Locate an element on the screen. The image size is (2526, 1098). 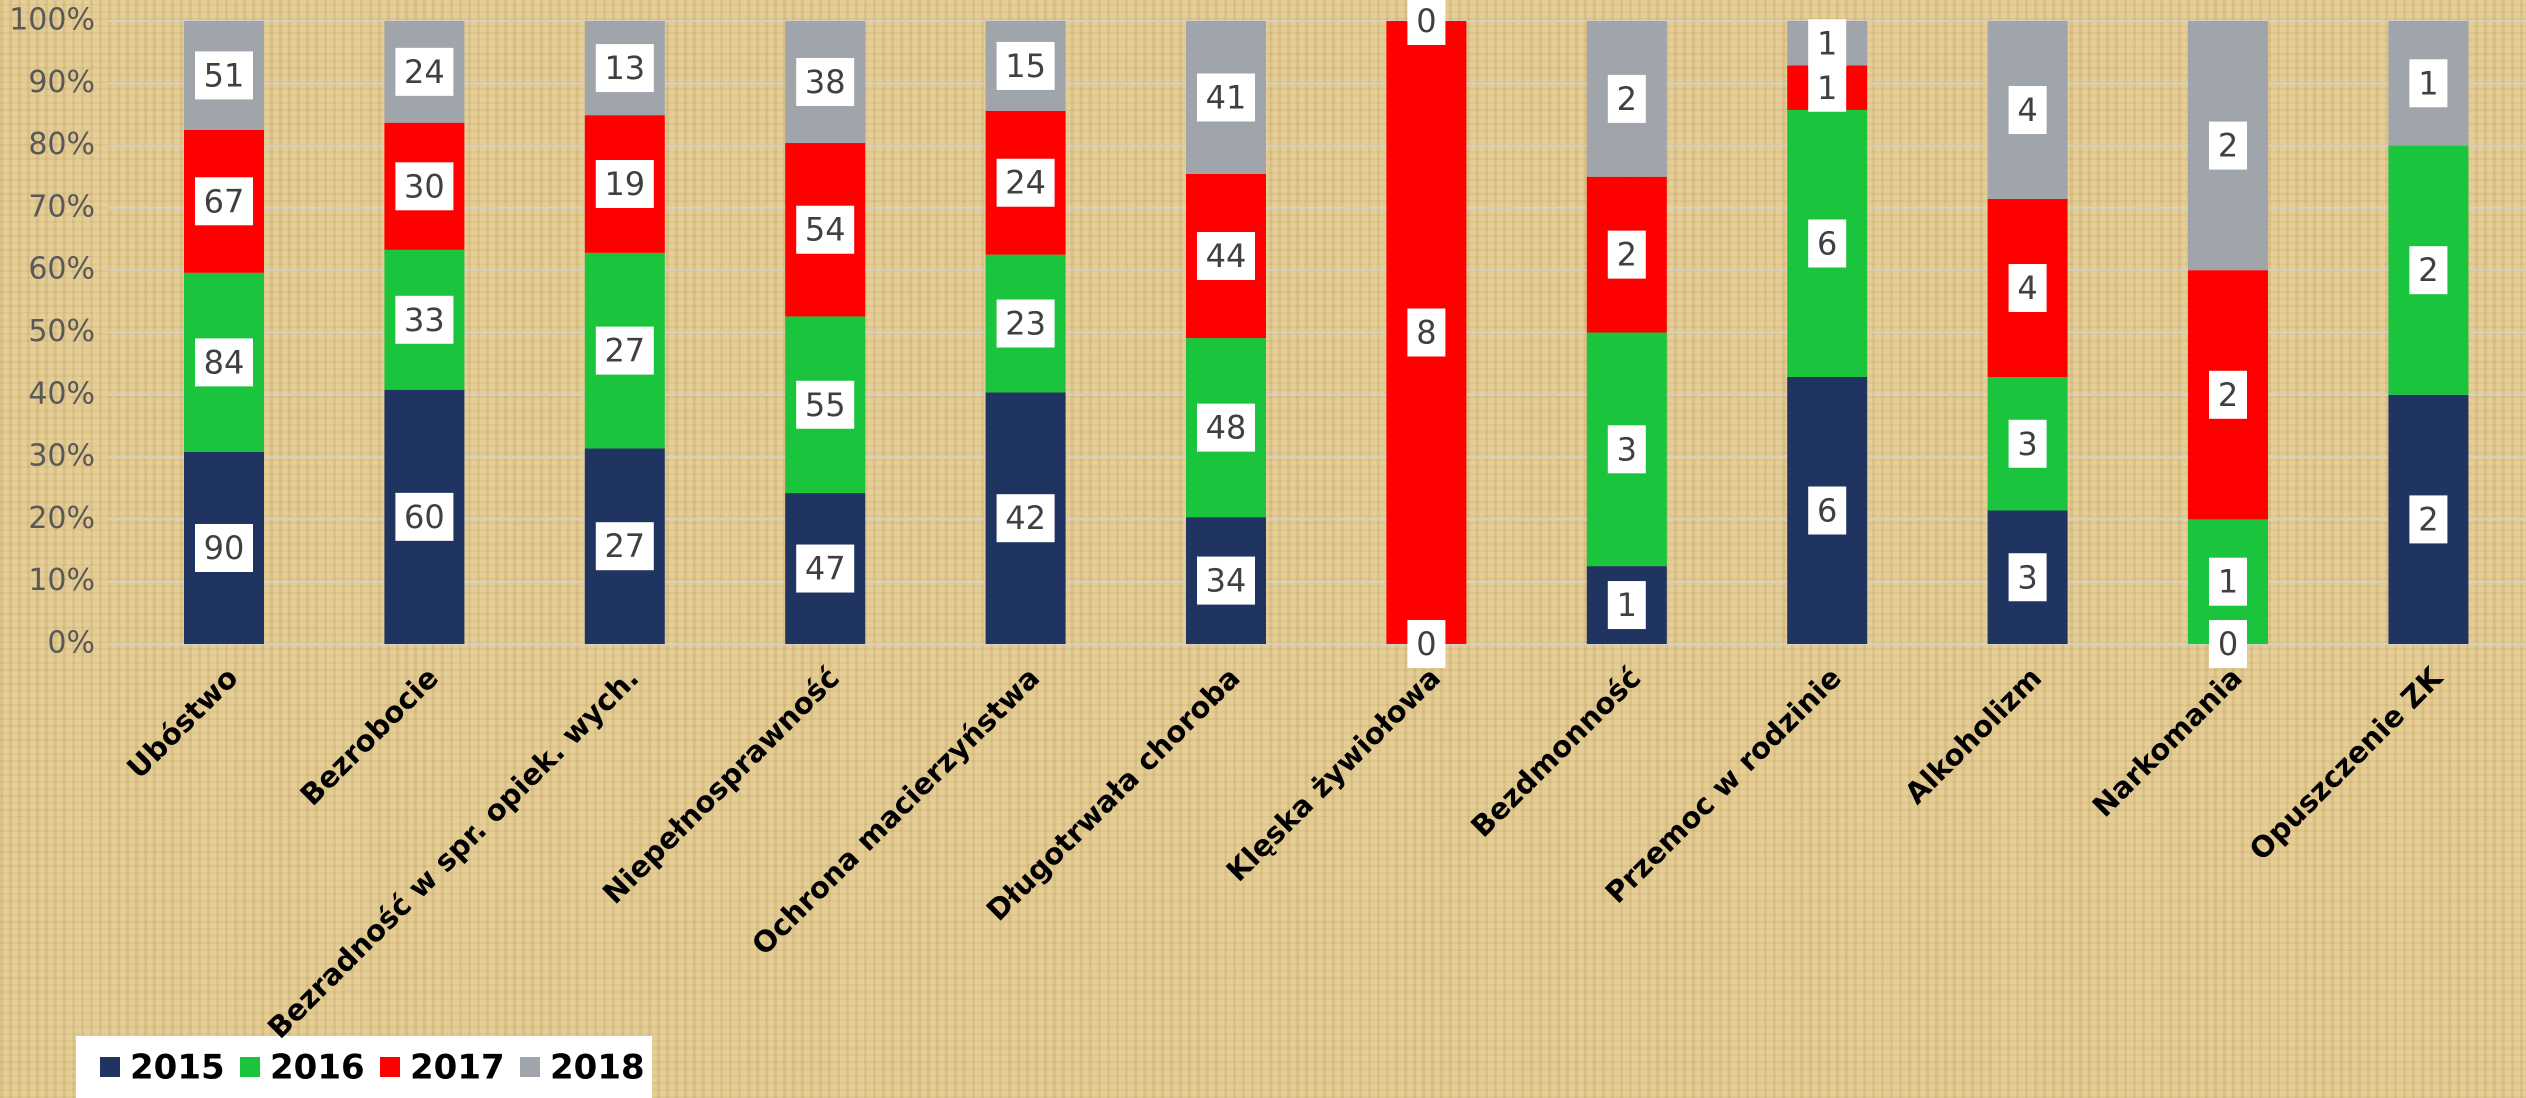
data-label: 30 is located at coordinates (424, 186).